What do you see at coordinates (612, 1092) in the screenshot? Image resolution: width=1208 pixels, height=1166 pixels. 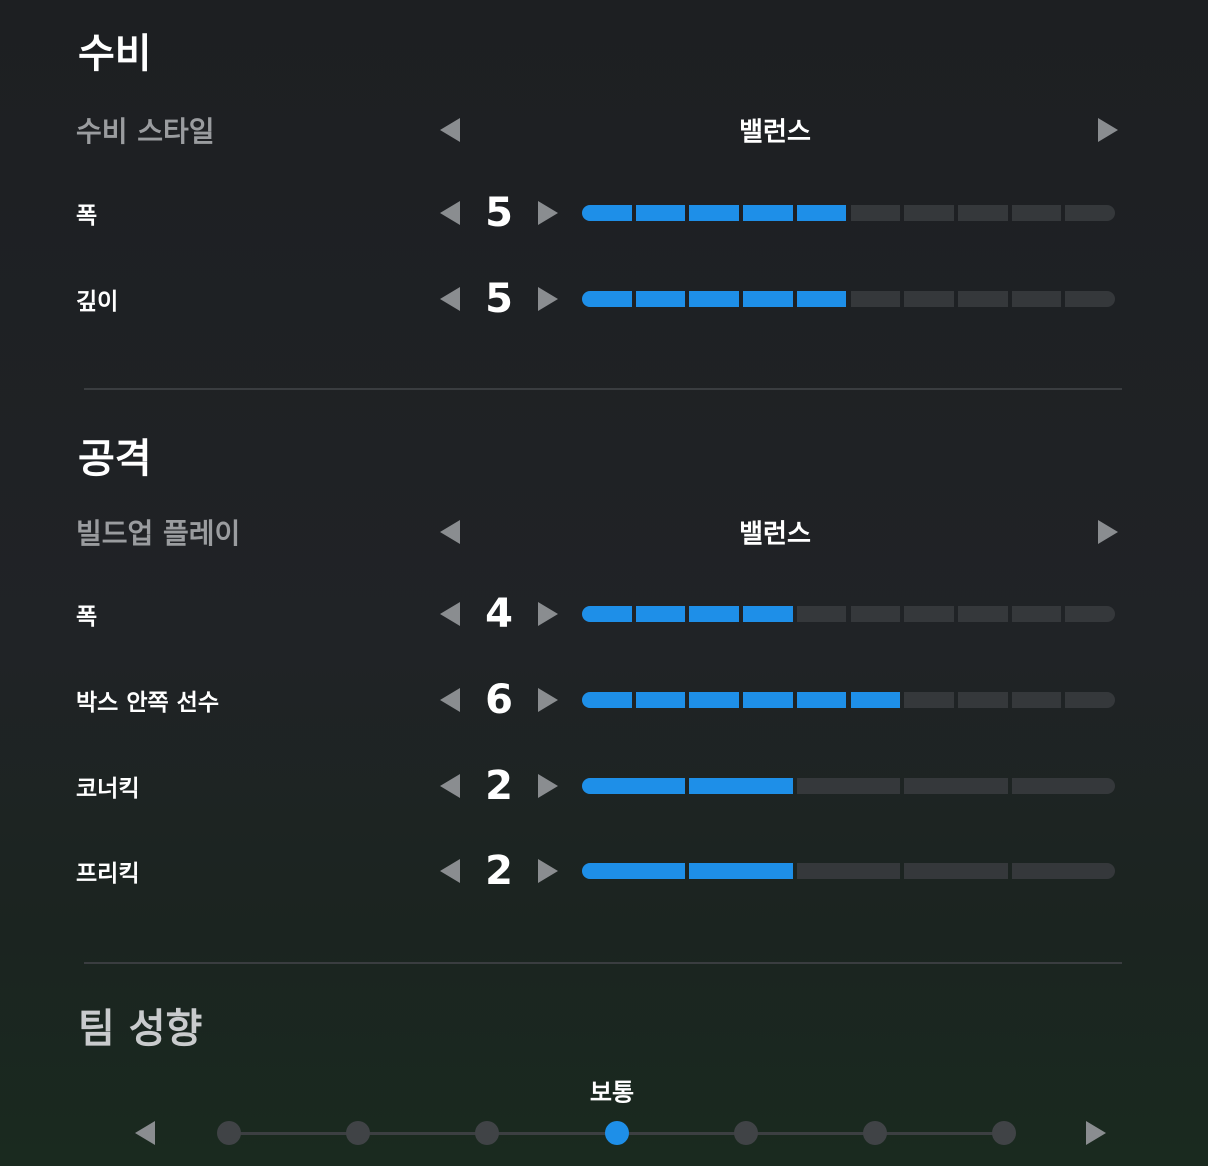 I see `tendency-label: 보통` at bounding box center [612, 1092].